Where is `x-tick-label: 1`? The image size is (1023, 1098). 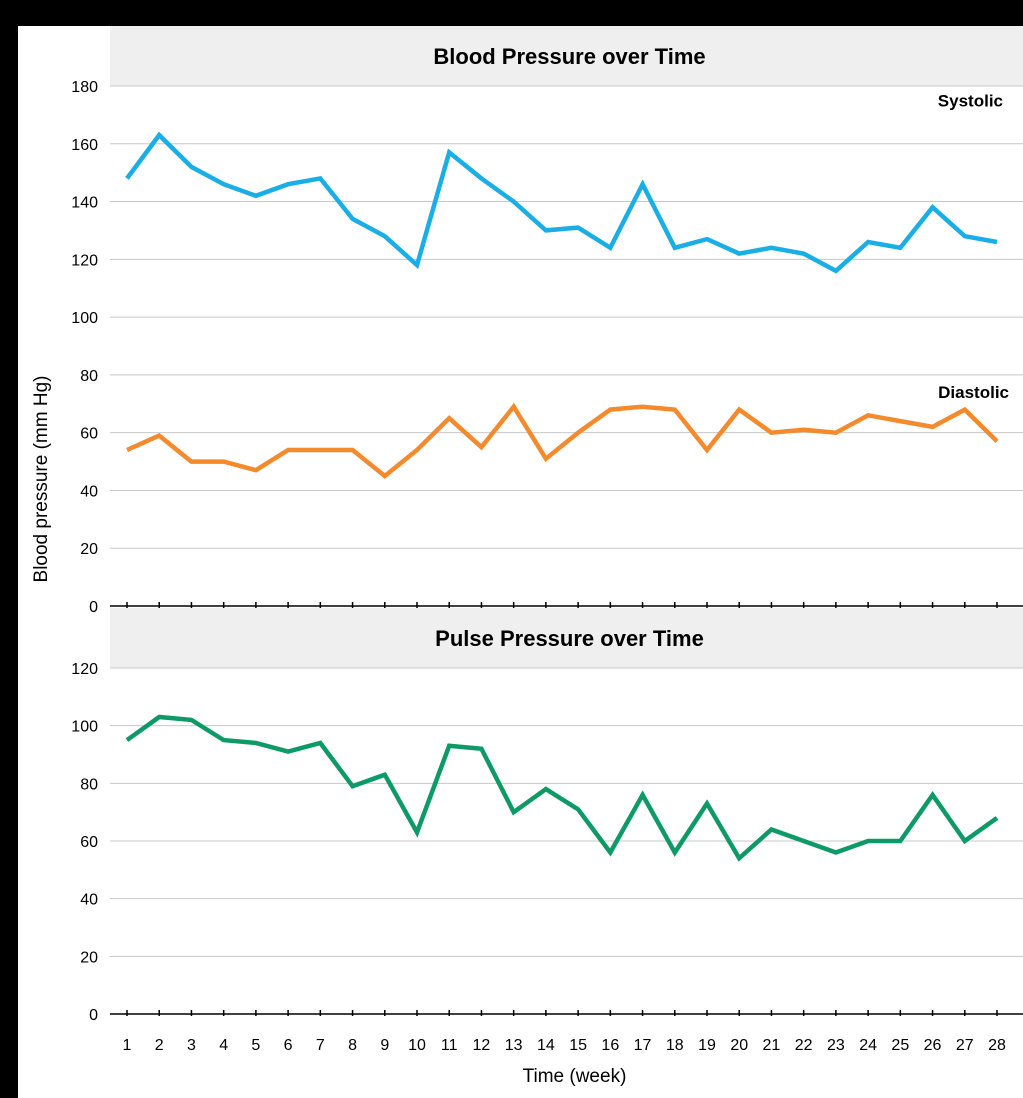 x-tick-label: 1 is located at coordinates (127, 1045).